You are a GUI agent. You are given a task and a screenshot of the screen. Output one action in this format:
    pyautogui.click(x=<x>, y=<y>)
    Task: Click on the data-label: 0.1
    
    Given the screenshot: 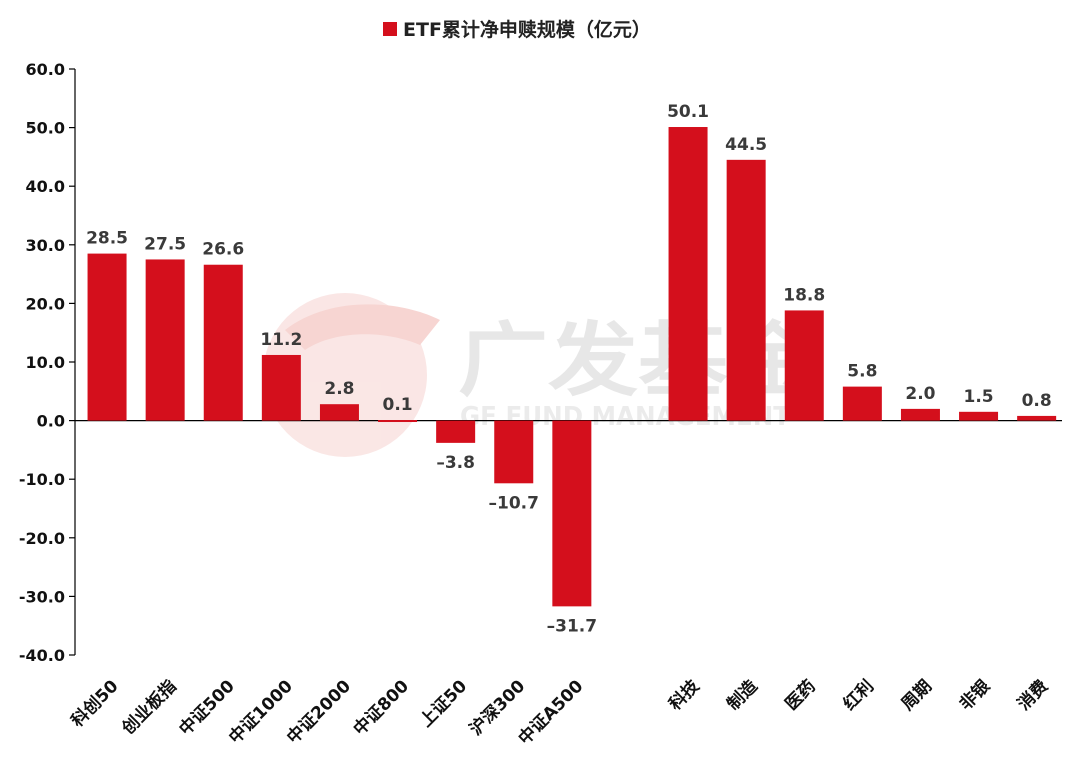 What is the action you would take?
    pyautogui.click(x=397, y=405)
    